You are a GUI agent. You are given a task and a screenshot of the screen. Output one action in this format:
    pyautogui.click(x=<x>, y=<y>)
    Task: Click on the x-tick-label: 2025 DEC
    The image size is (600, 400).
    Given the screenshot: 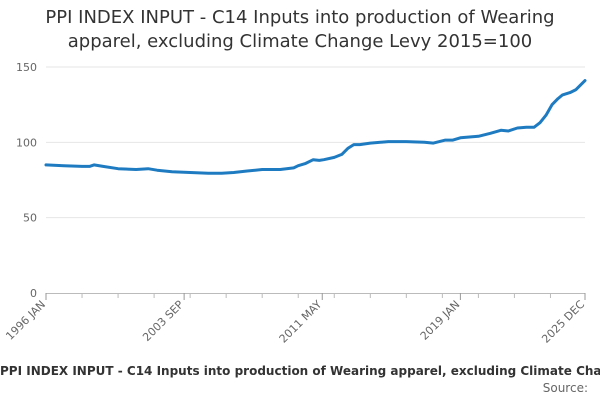 What is the action you would take?
    pyautogui.click(x=563, y=322)
    